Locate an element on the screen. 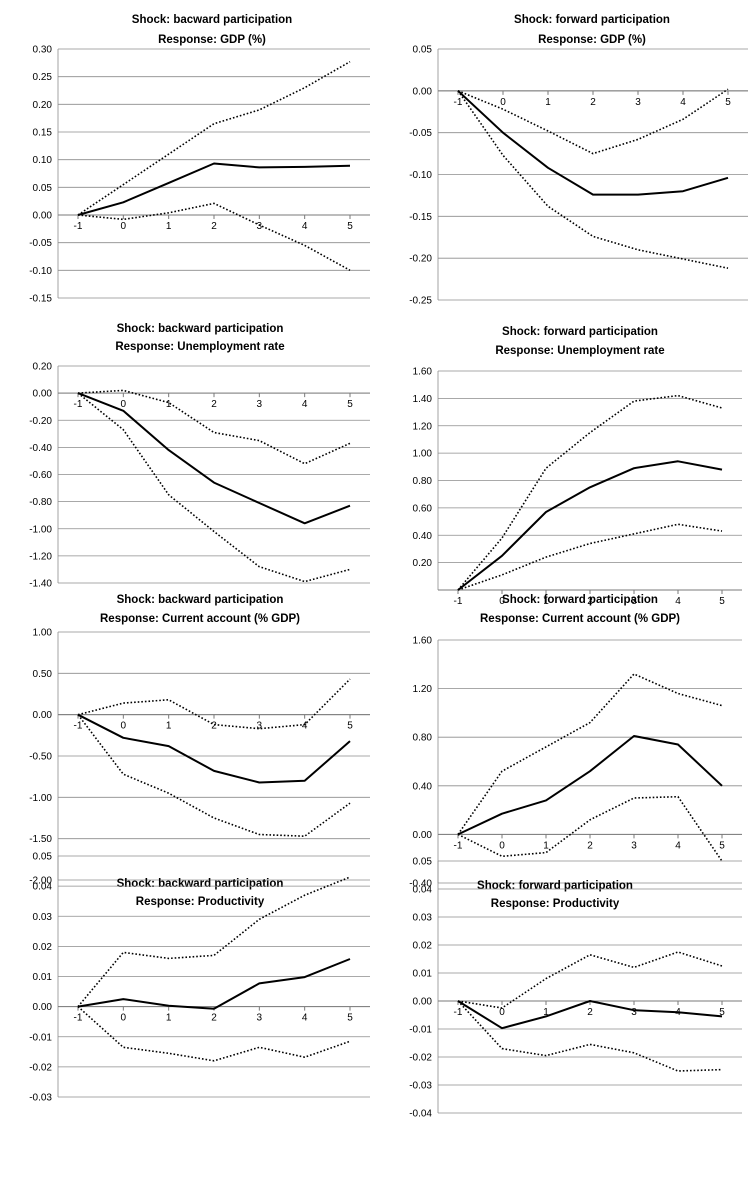  y-tick-label: -2.00 is located at coordinates (40, 881).